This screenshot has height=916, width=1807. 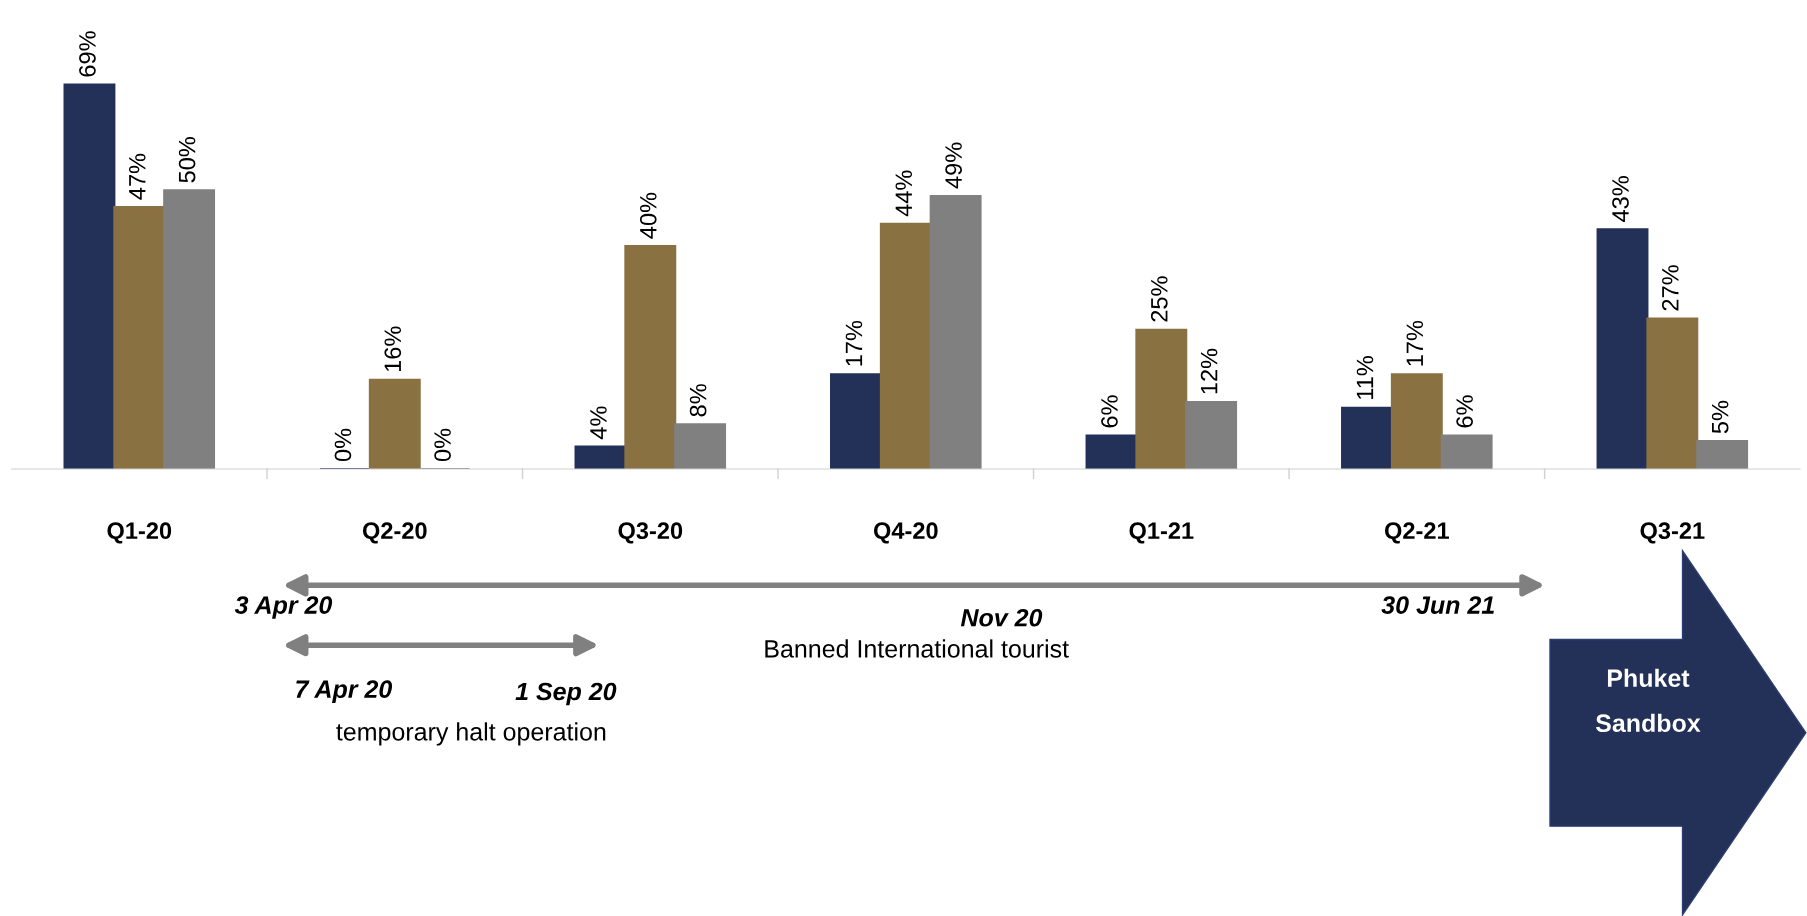 I want to click on x-tick-label: Q1-21, so click(x=1161, y=533).